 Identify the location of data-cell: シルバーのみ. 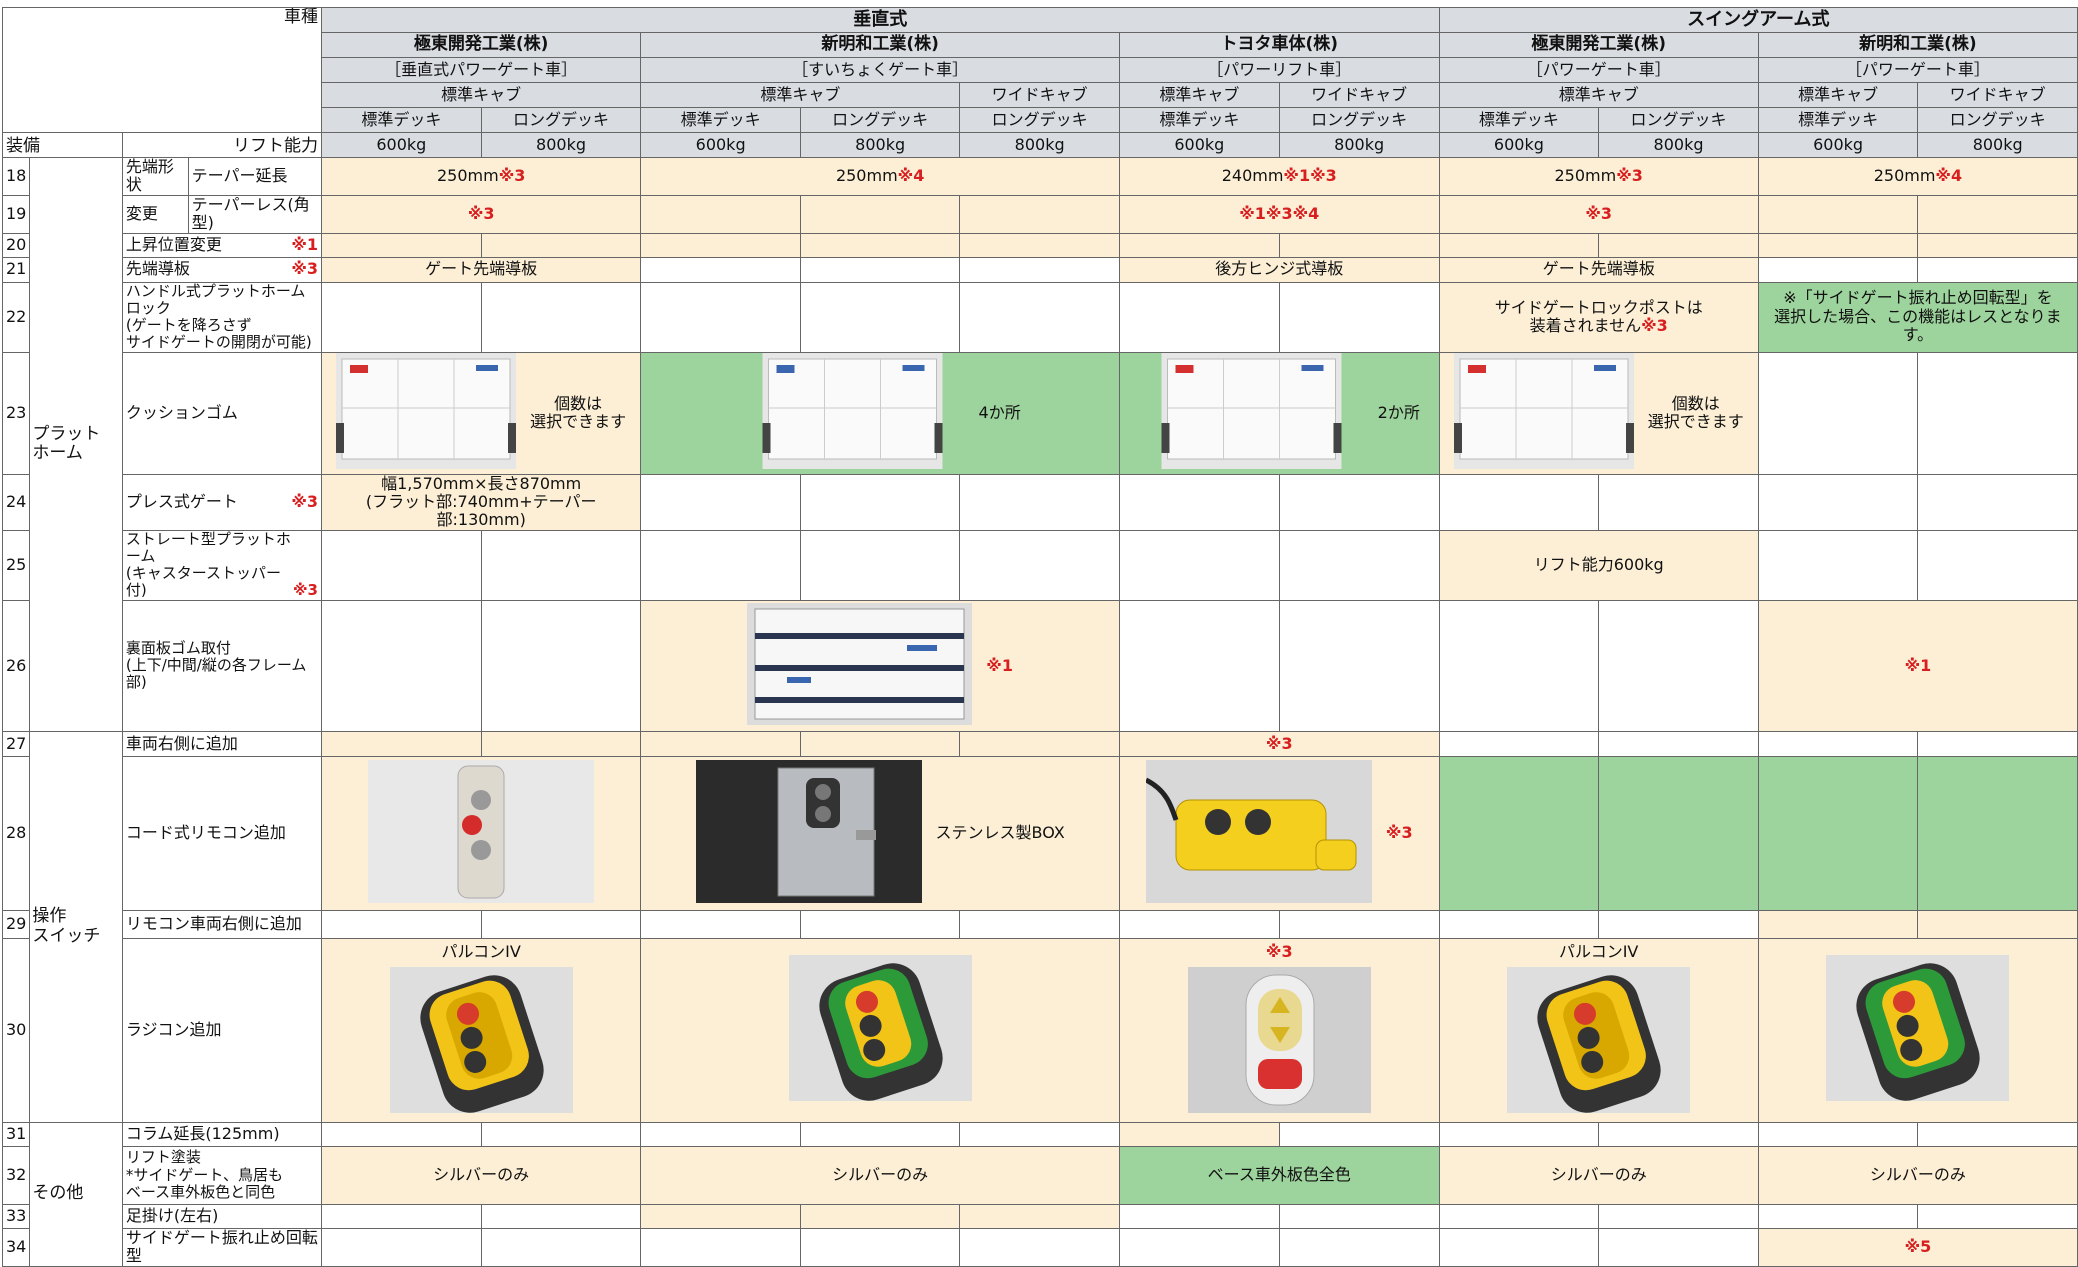
(481, 1175).